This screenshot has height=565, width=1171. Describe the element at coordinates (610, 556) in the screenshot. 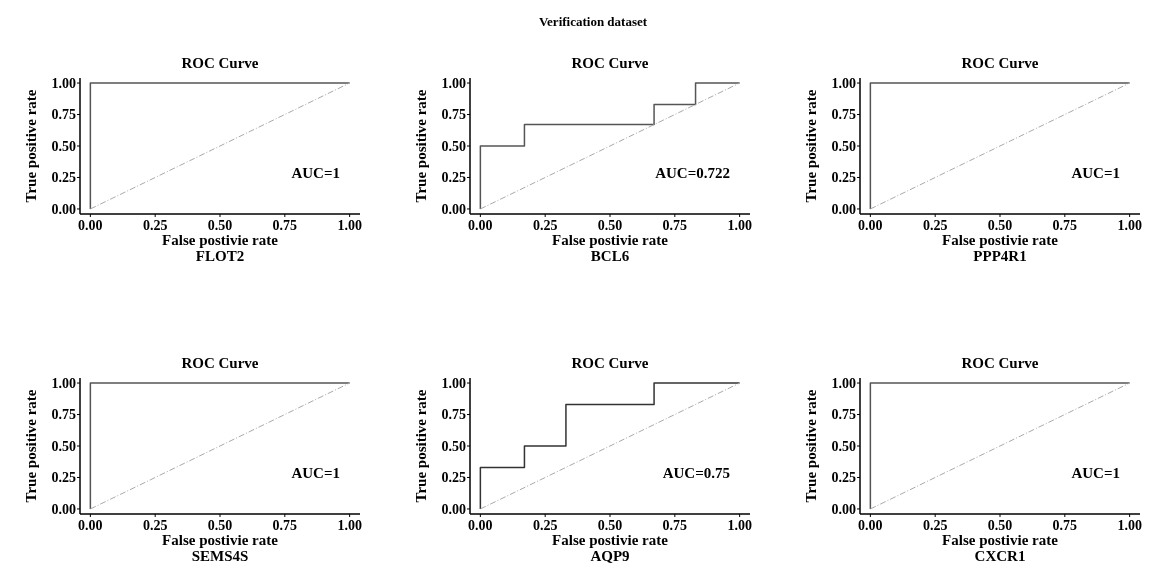

I see `text: AQP9` at that location.